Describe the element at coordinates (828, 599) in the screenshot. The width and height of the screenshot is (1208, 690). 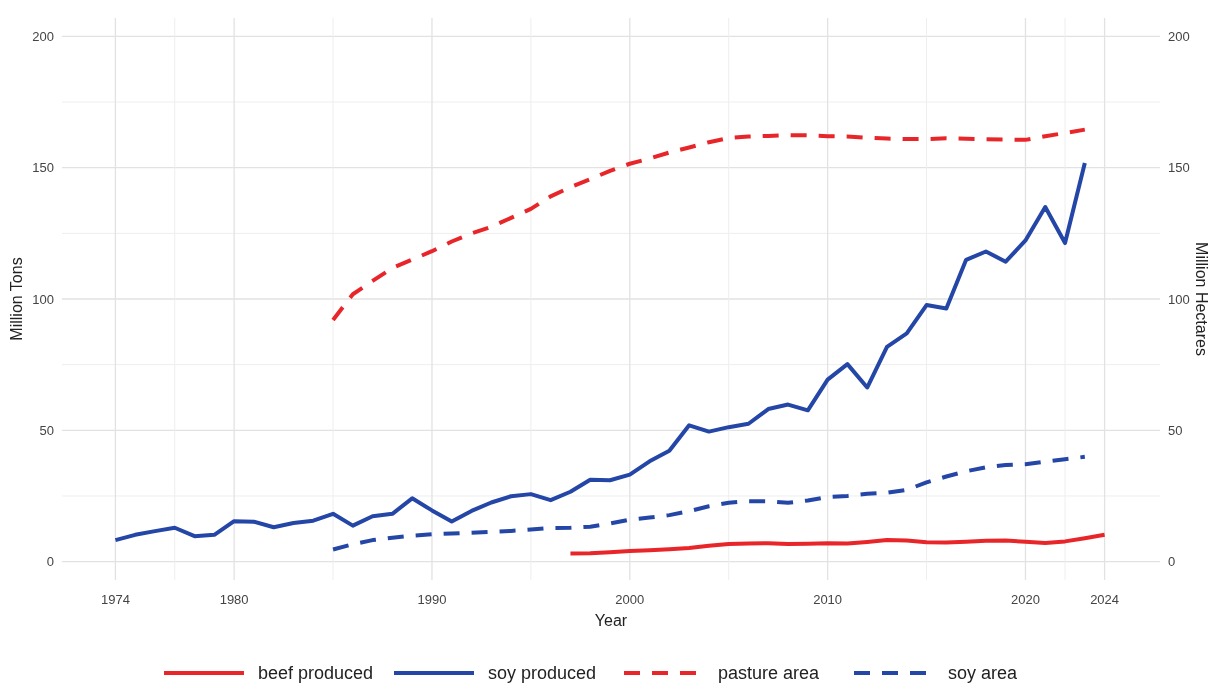
I see `x-tick-label: 2010` at that location.